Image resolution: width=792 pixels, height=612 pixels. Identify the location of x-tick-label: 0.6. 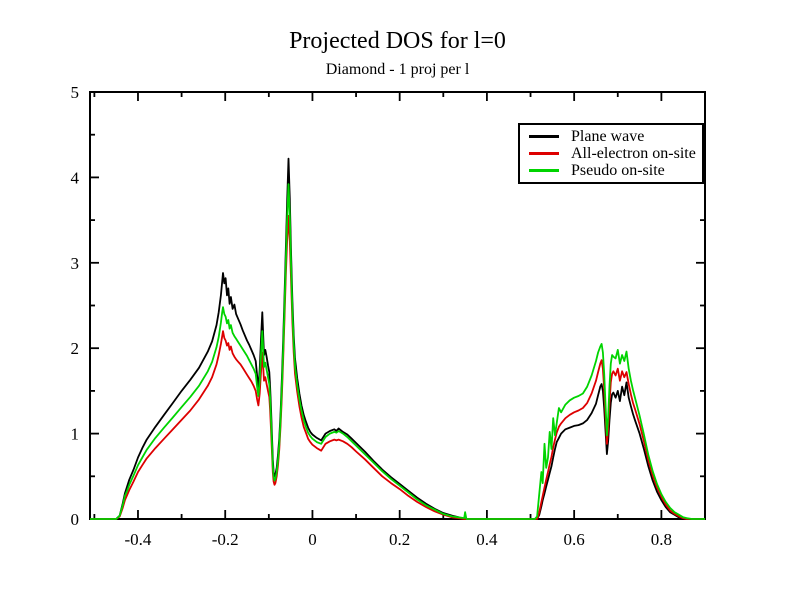
(574, 539).